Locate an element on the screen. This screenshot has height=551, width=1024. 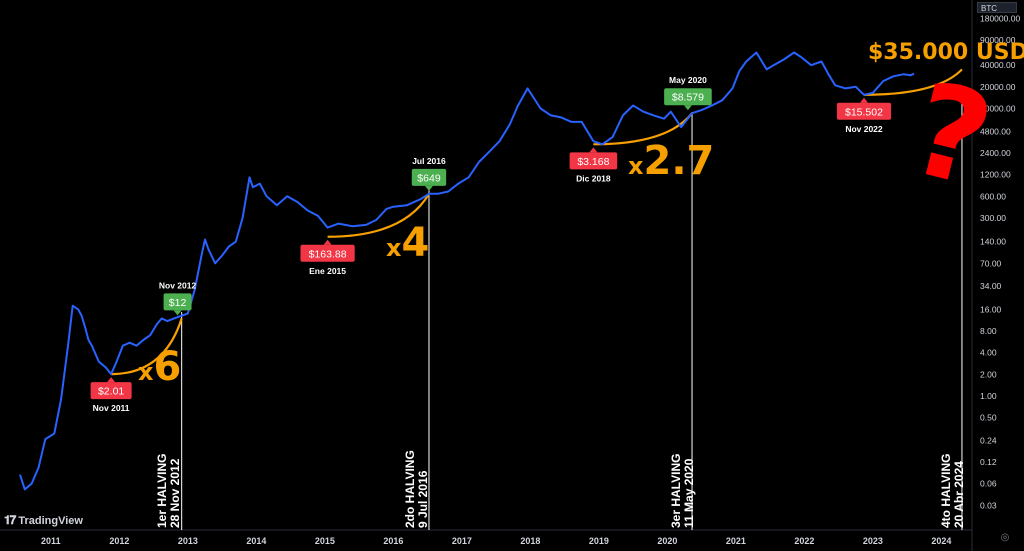
price-tick-label: 0.03 is located at coordinates (988, 505).